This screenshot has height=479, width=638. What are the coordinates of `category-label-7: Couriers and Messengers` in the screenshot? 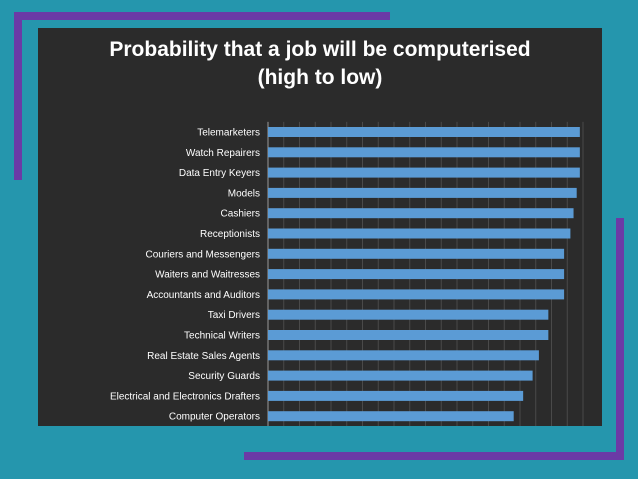 It's located at (203, 254).